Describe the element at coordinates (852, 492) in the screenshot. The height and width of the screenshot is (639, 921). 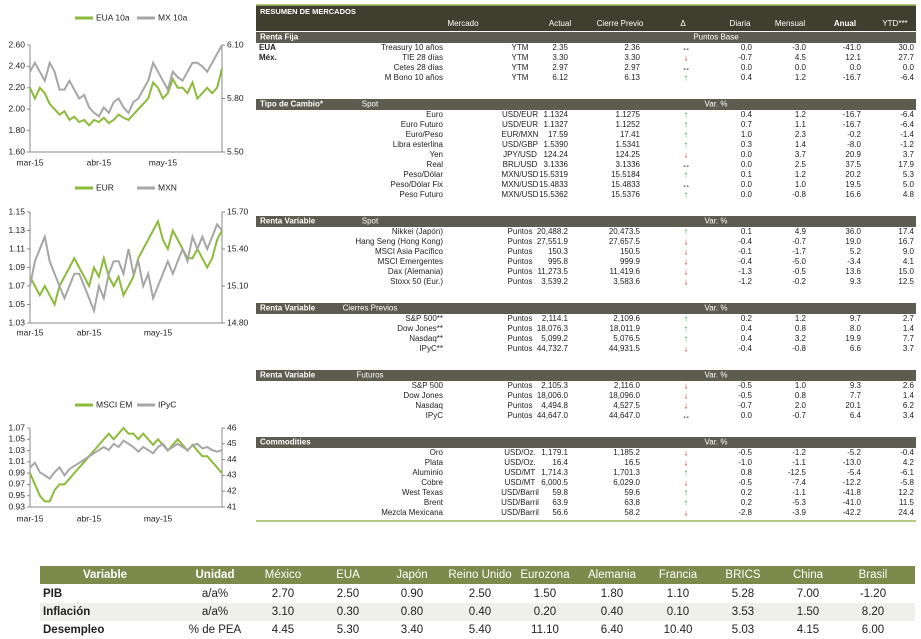
I see `cell: -41.8` at that location.